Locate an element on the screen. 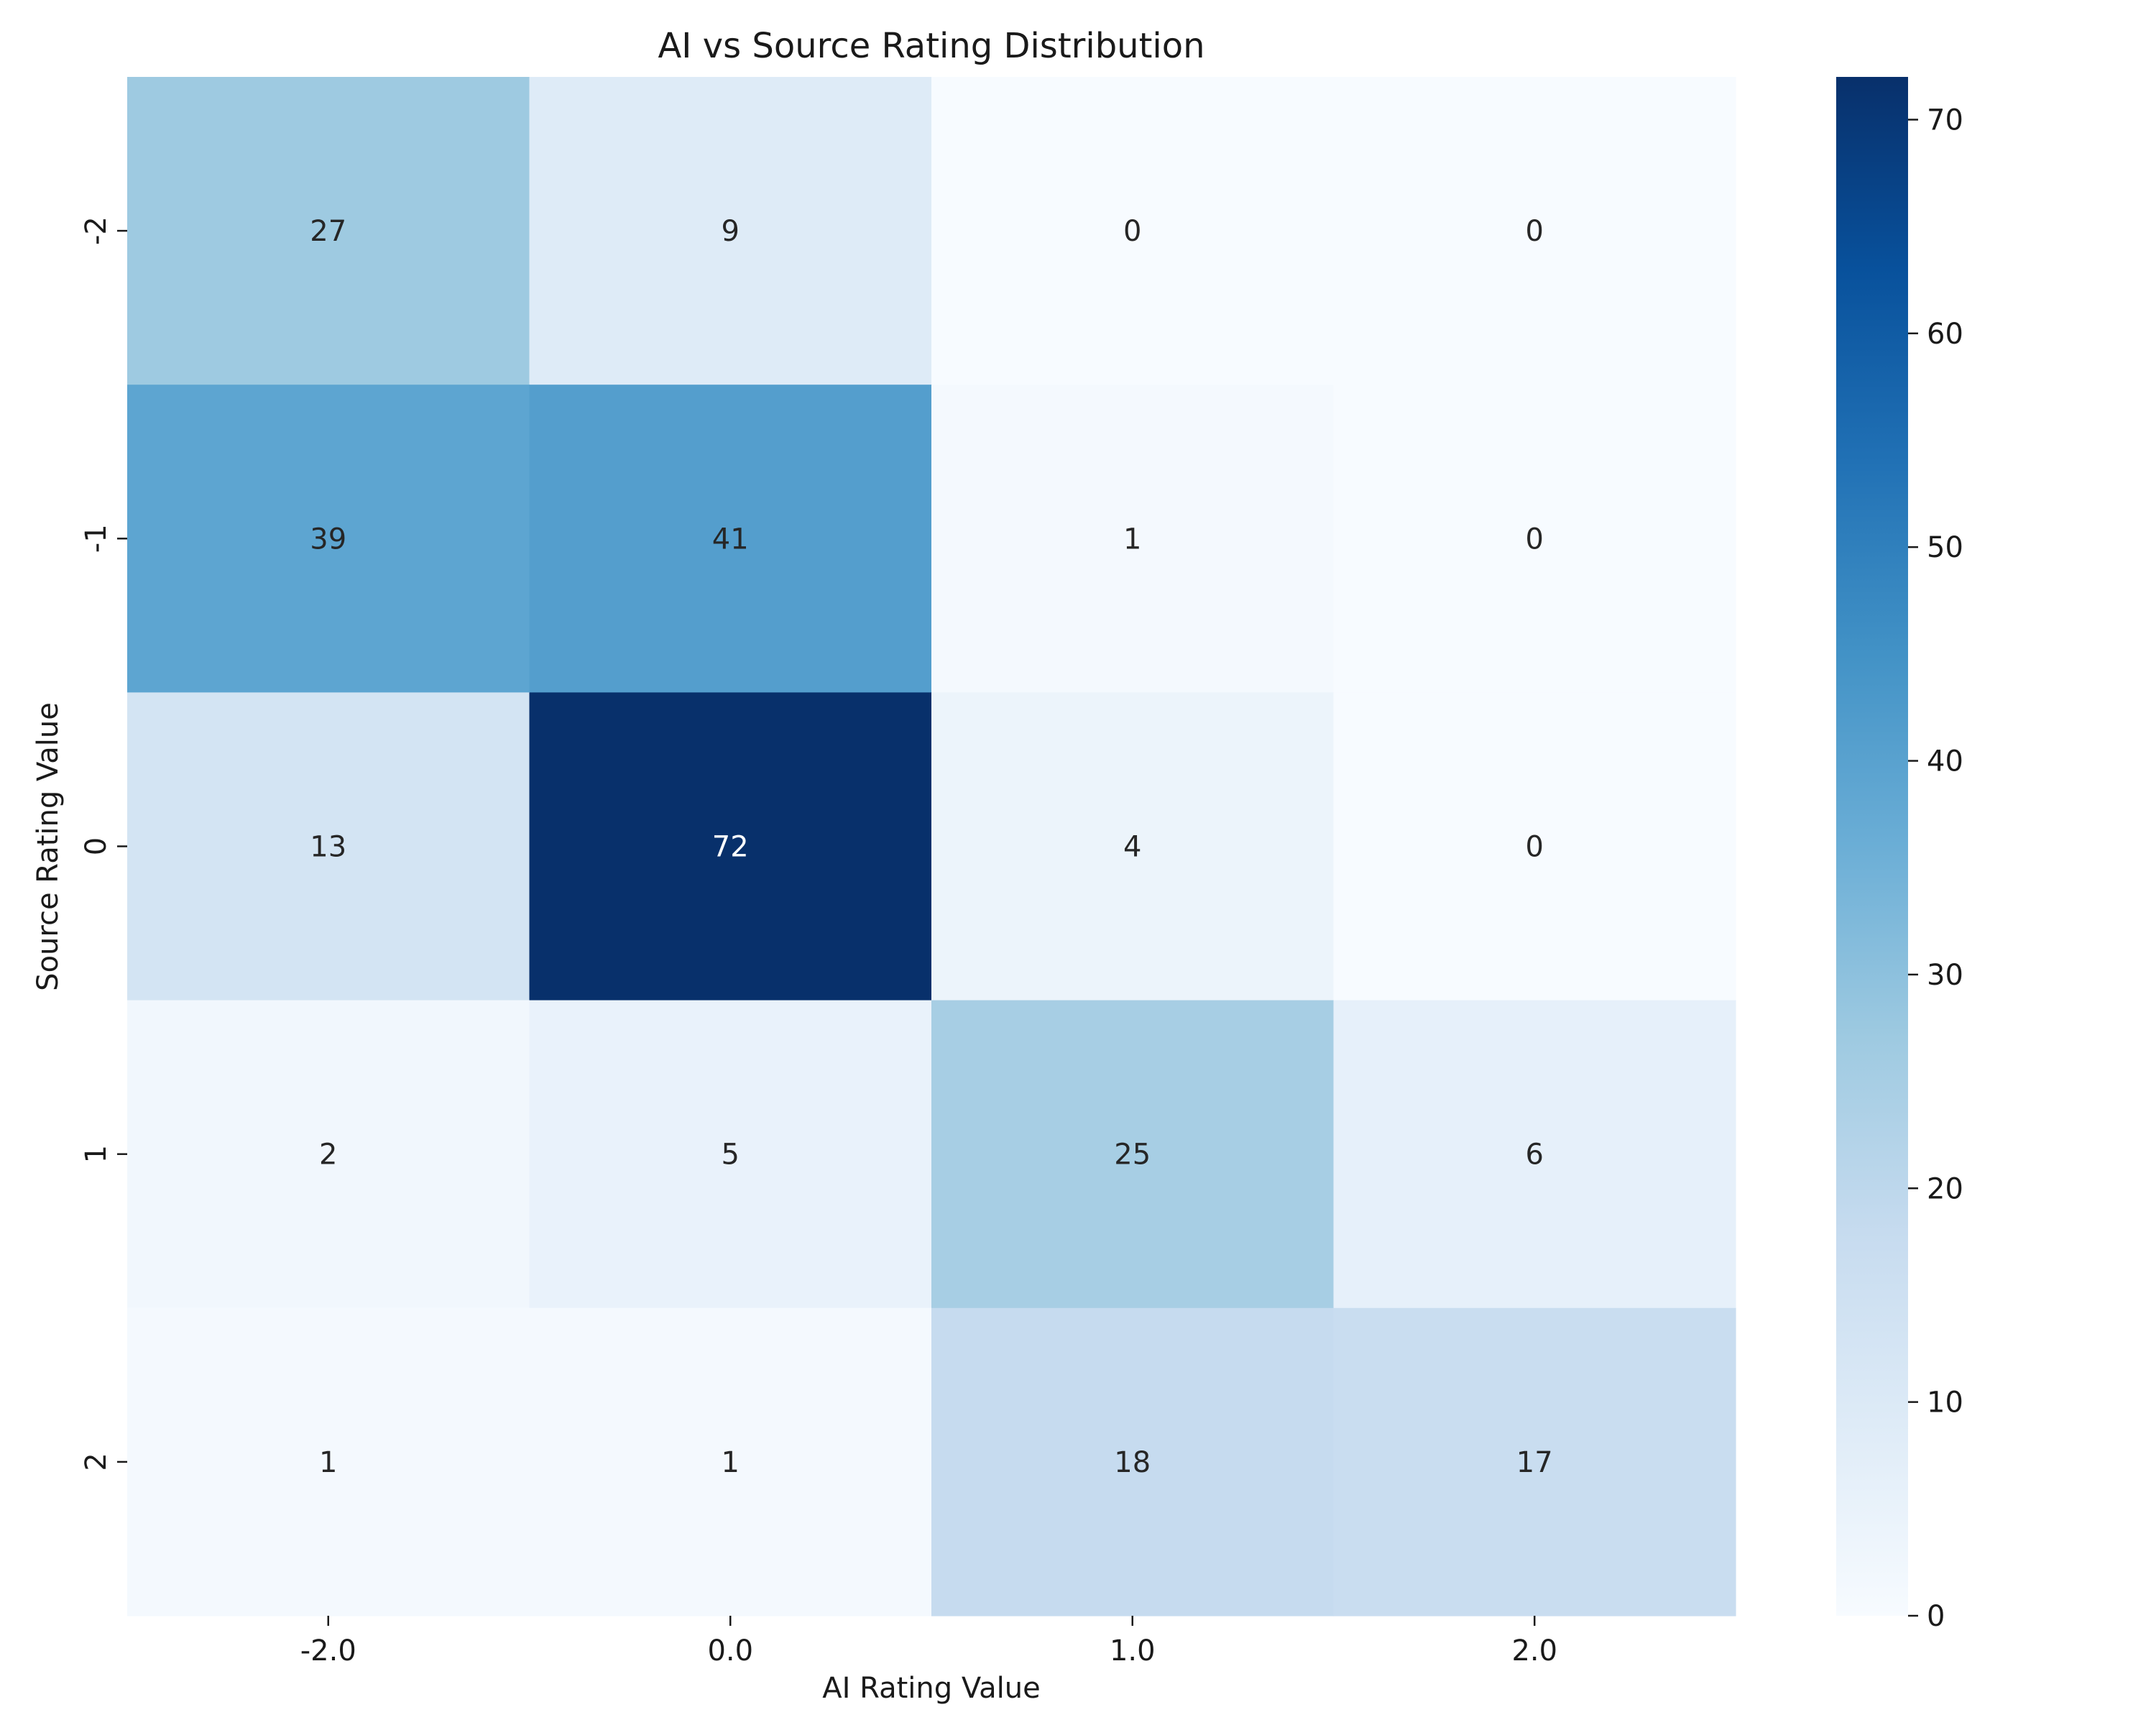 This screenshot has height=1725, width=2156. y-tick-label: 1 is located at coordinates (96, 1154).